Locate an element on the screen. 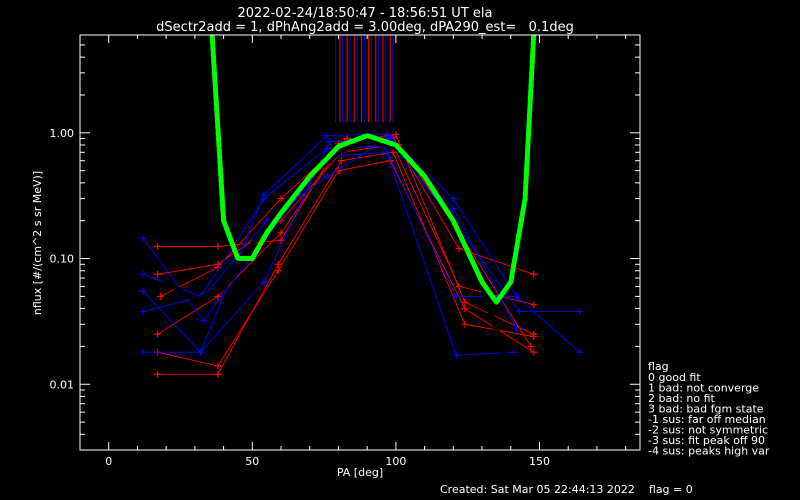 The height and width of the screenshot is (500, 800). legend-entry: 1 bad: not converge is located at coordinates (703, 388).